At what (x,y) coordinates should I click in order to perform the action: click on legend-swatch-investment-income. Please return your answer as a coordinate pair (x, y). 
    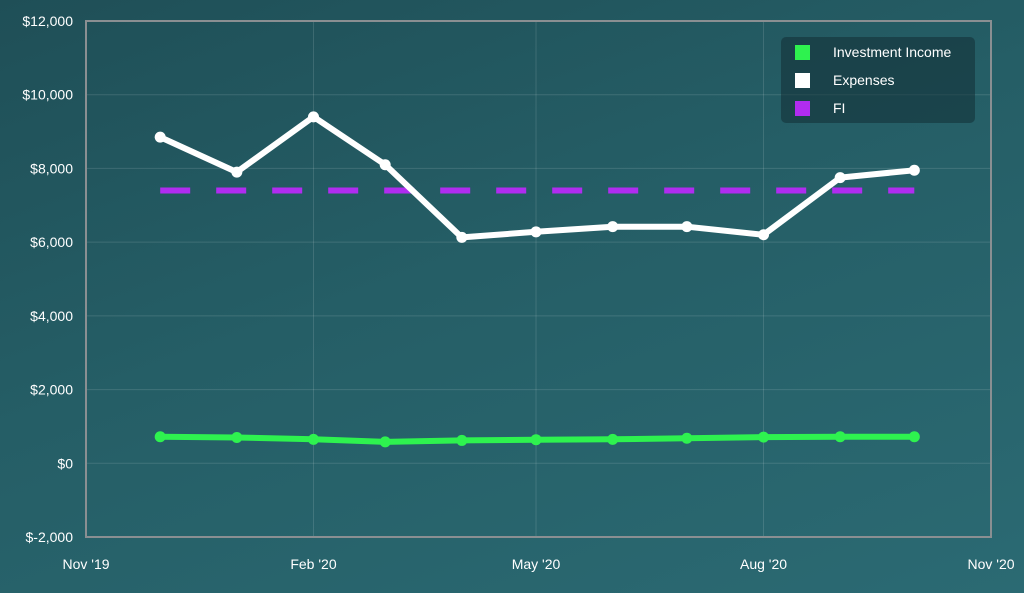
    Looking at the image, I should click on (802, 52).